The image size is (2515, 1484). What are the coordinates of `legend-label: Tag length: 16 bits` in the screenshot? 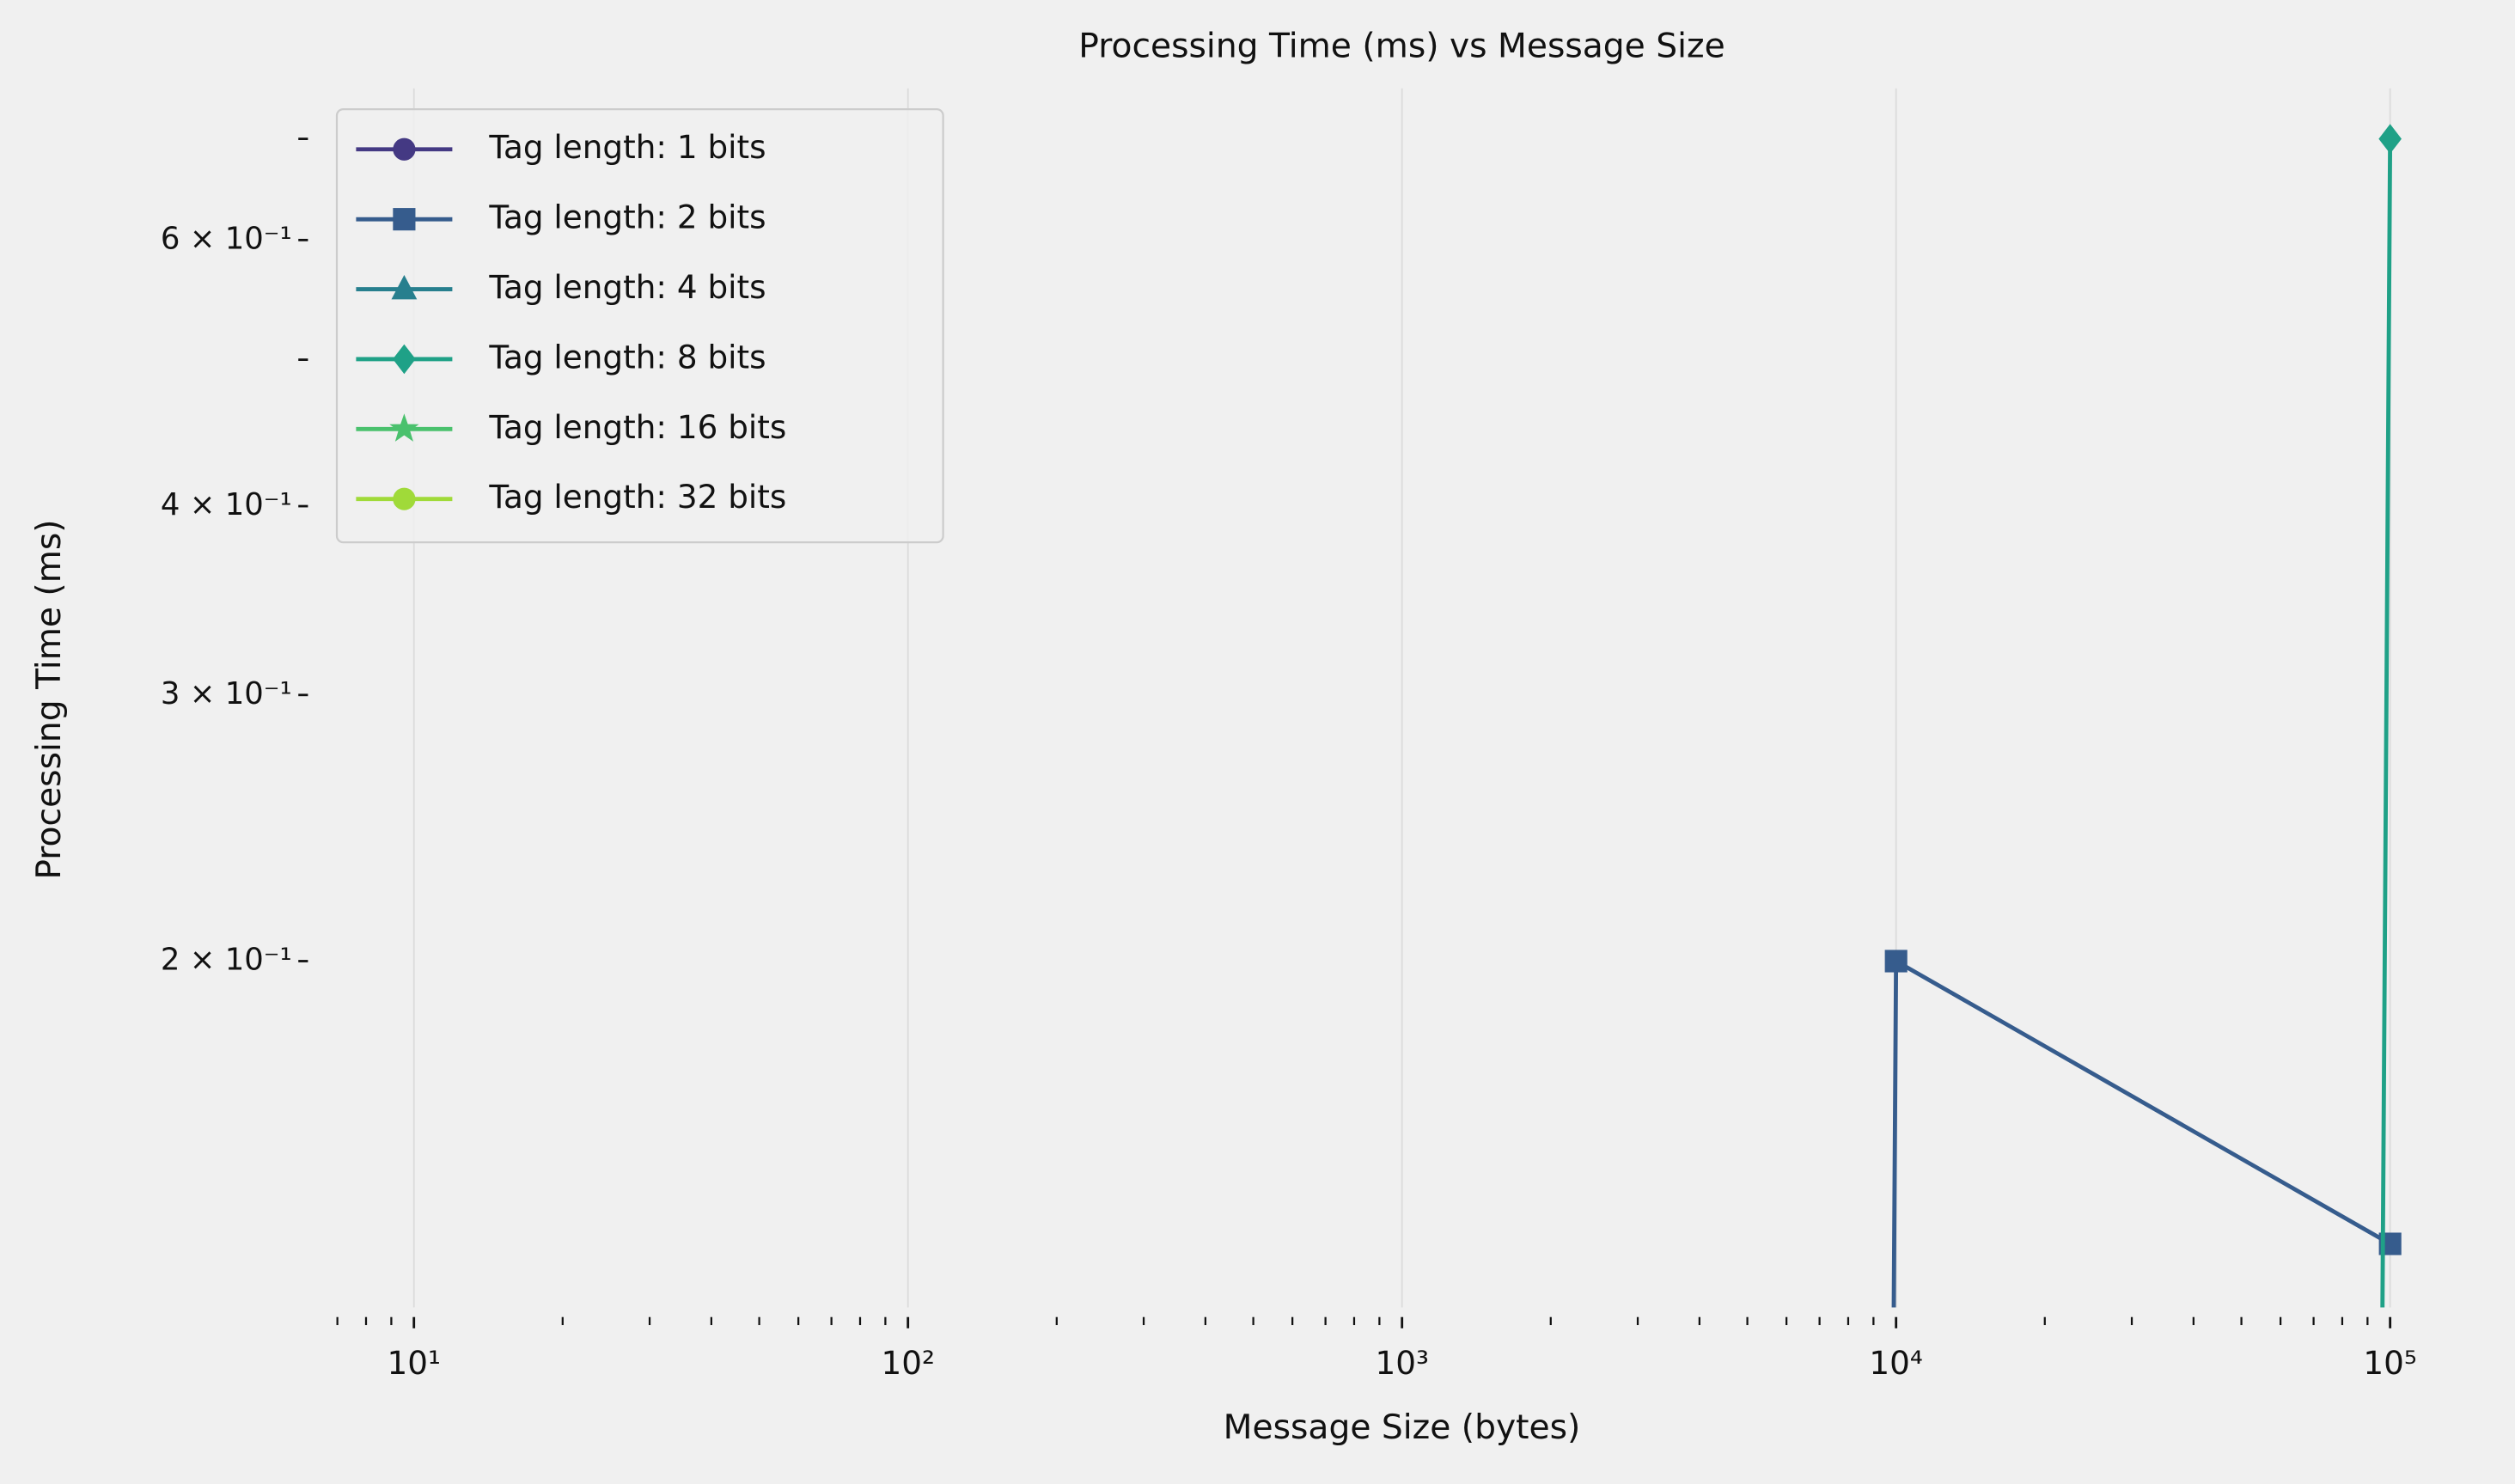 It's located at (637, 427).